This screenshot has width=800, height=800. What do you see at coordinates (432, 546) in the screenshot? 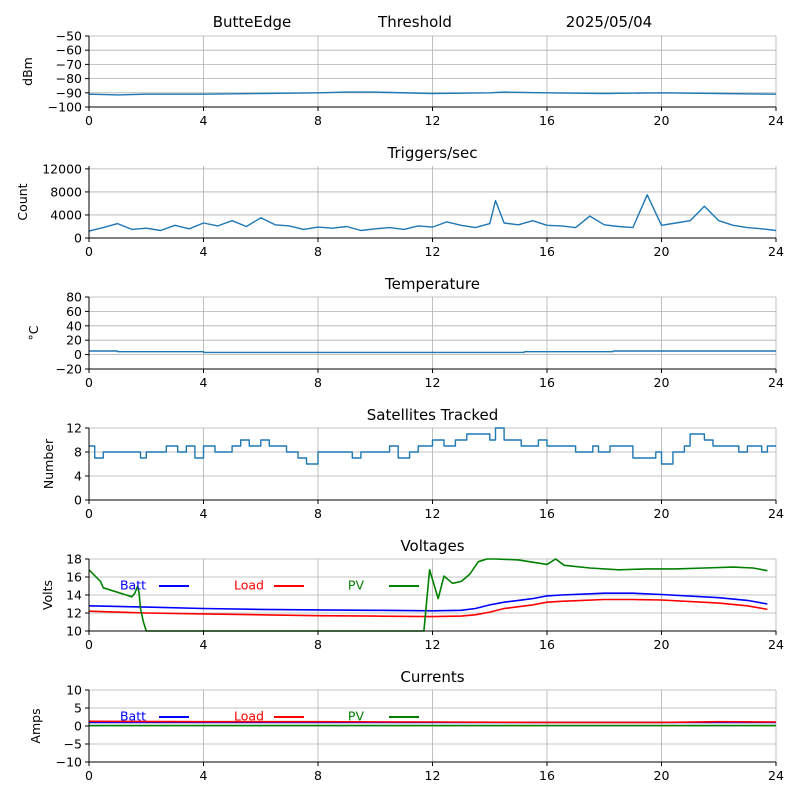
I see `chart-title: Voltages` at bounding box center [432, 546].